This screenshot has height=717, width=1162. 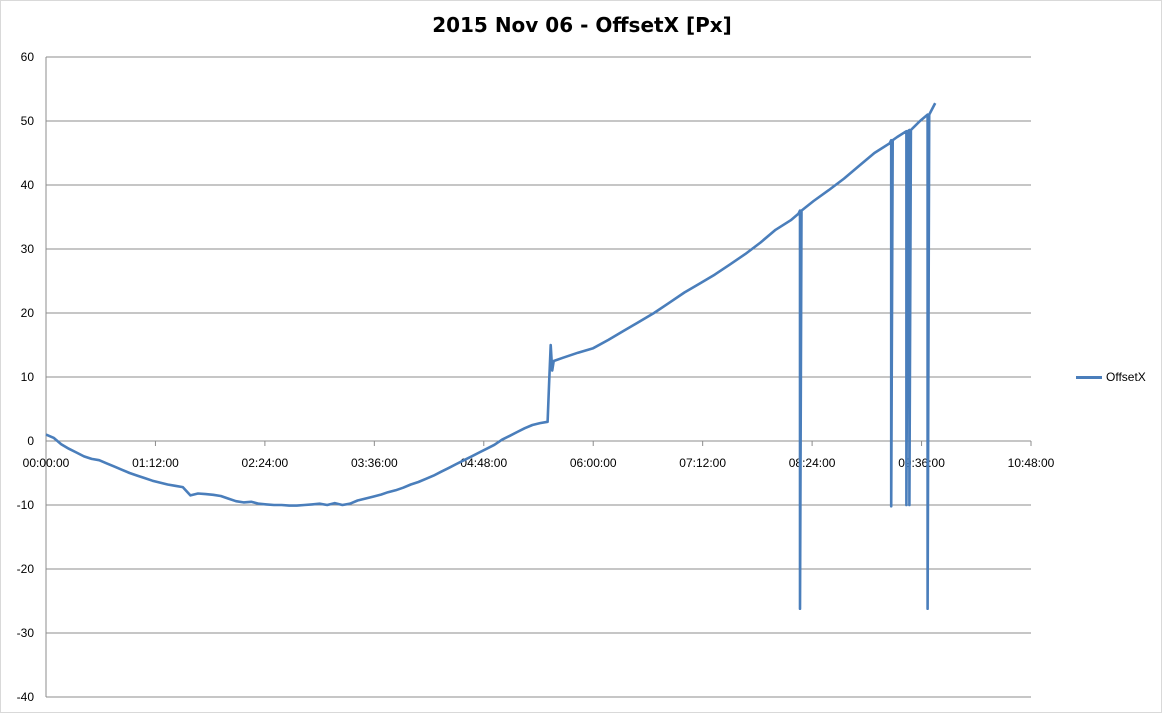 I want to click on y-tick-label: -30, so click(x=26, y=633).